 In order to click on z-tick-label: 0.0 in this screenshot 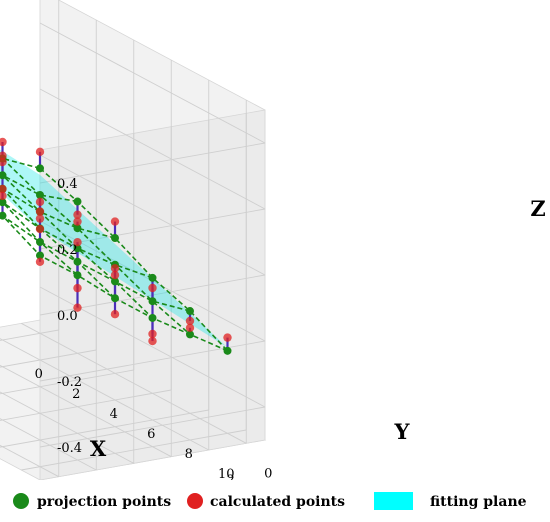, I will do `click(67, 316)`.